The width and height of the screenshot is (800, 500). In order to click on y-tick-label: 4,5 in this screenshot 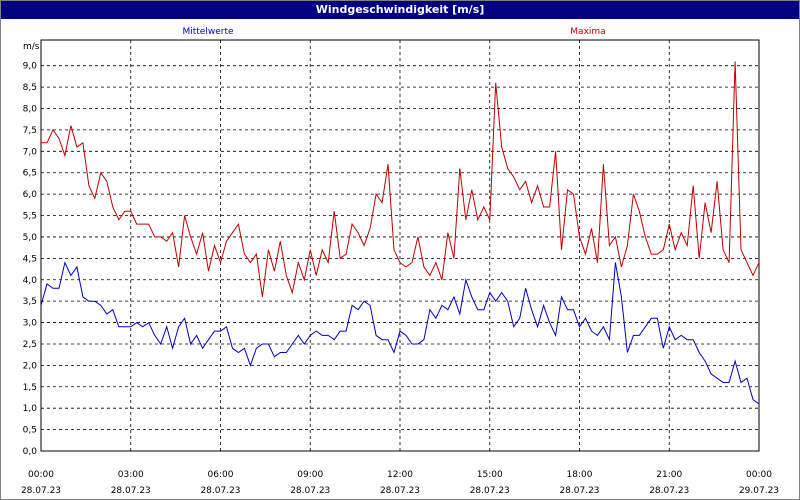, I will do `click(30, 259)`.